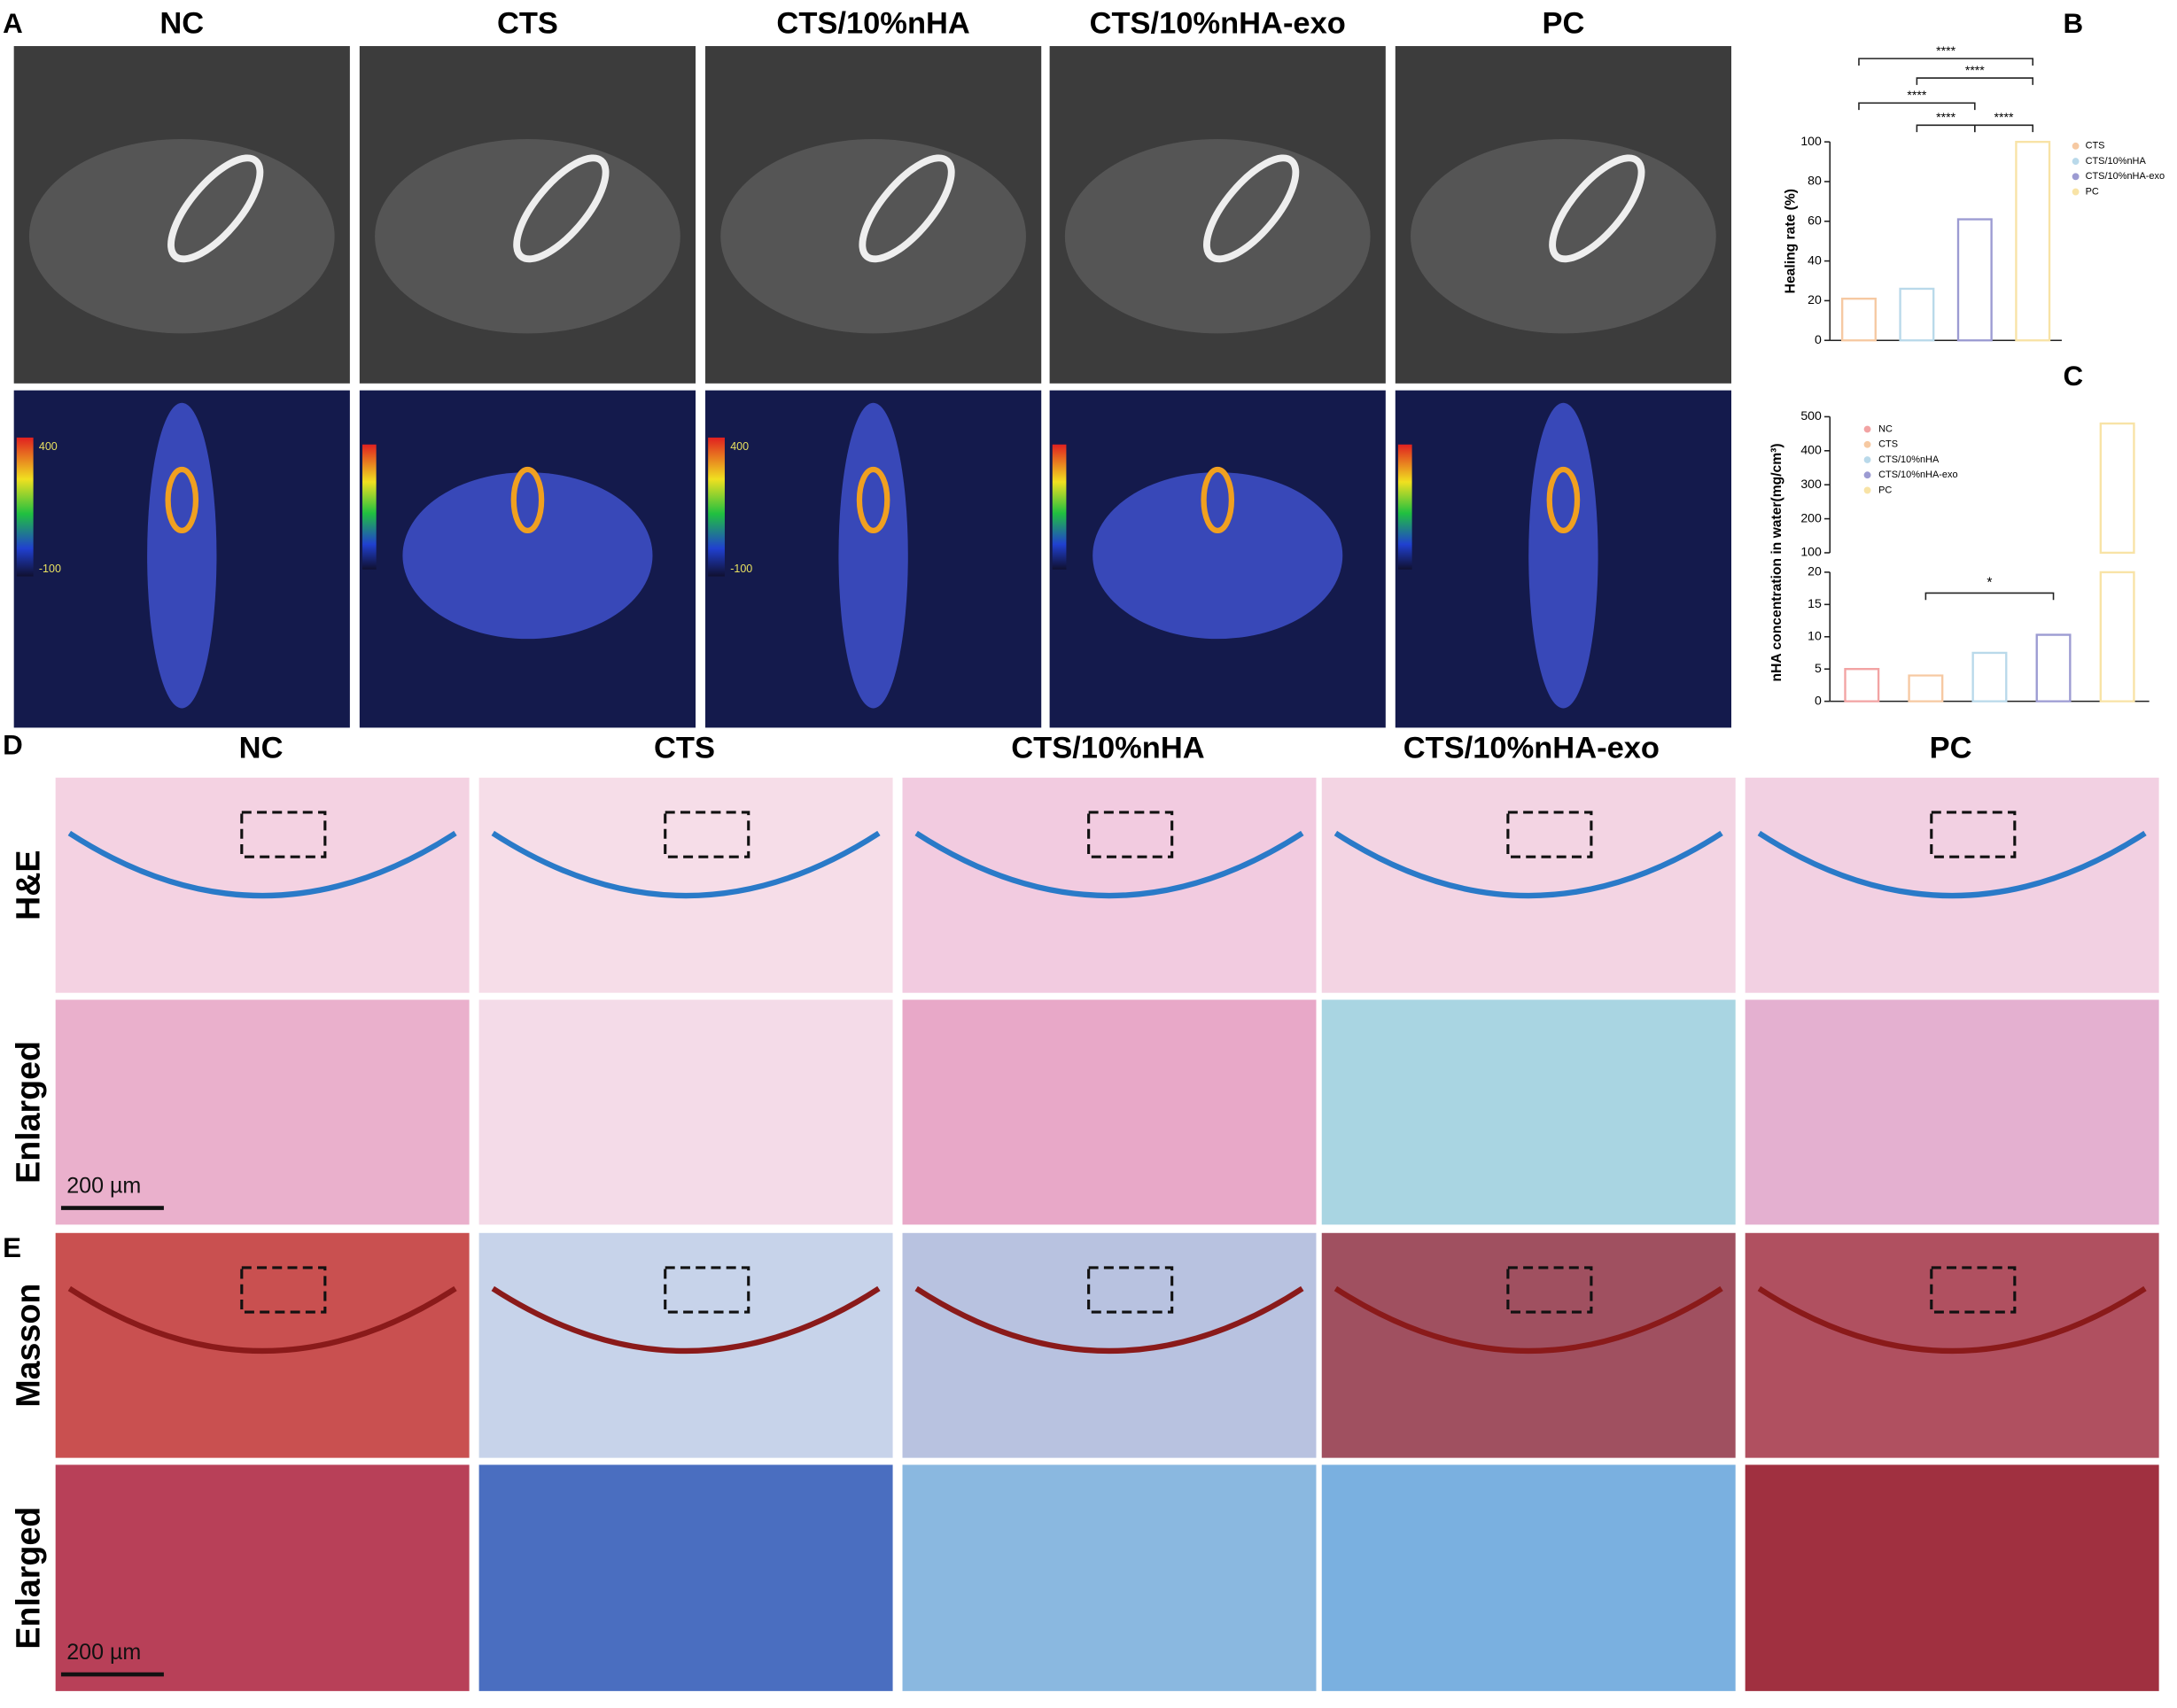 This screenshot has width=2177, height=1708. What do you see at coordinates (1811, 517) in the screenshot?
I see `y-tick-label: 200` at bounding box center [1811, 517].